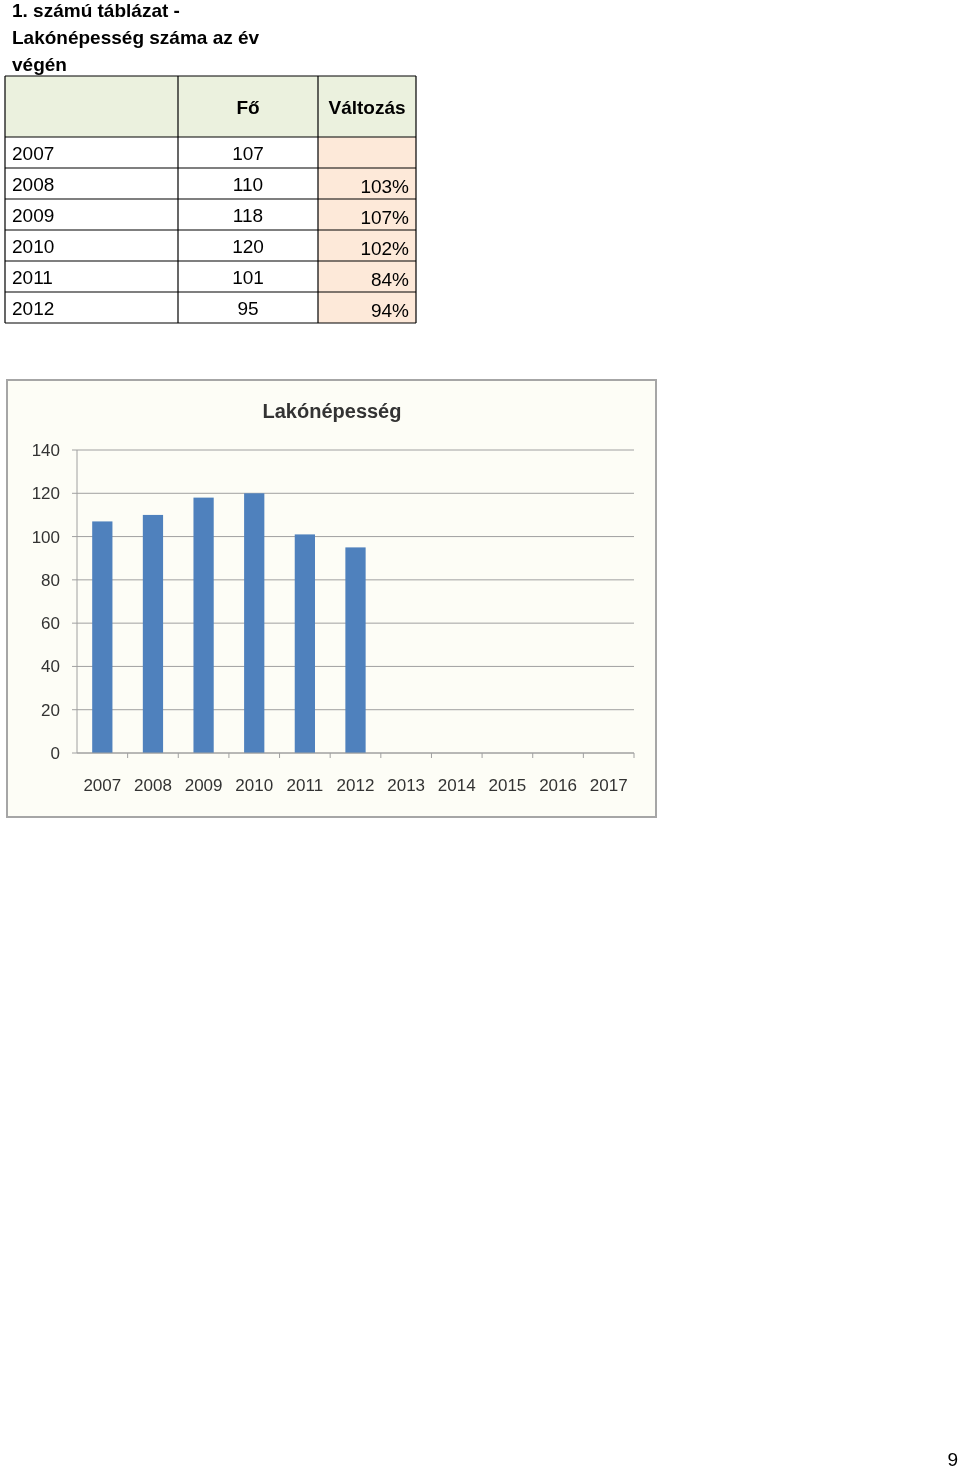 This screenshot has height=1468, width=960. I want to click on y-tick-label: 20, so click(50, 710).